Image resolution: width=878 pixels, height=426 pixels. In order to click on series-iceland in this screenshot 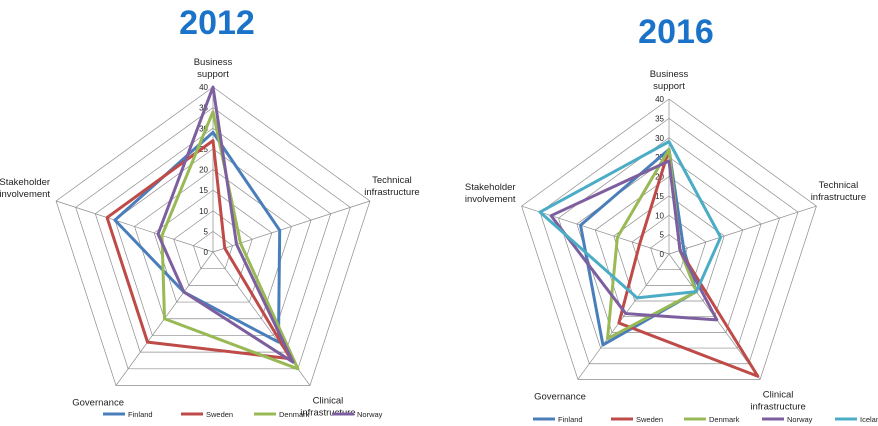, I will do `click(630, 220)`.